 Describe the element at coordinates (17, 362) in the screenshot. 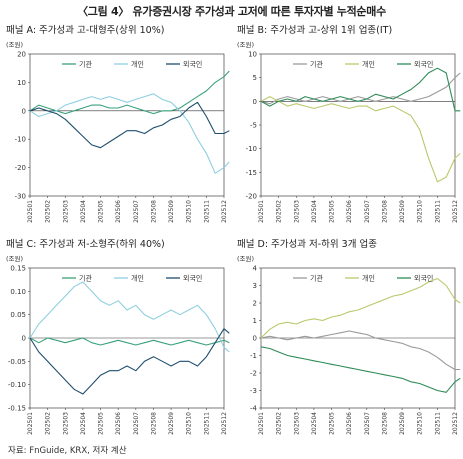

I see `y-tick-label: -0.05` at that location.